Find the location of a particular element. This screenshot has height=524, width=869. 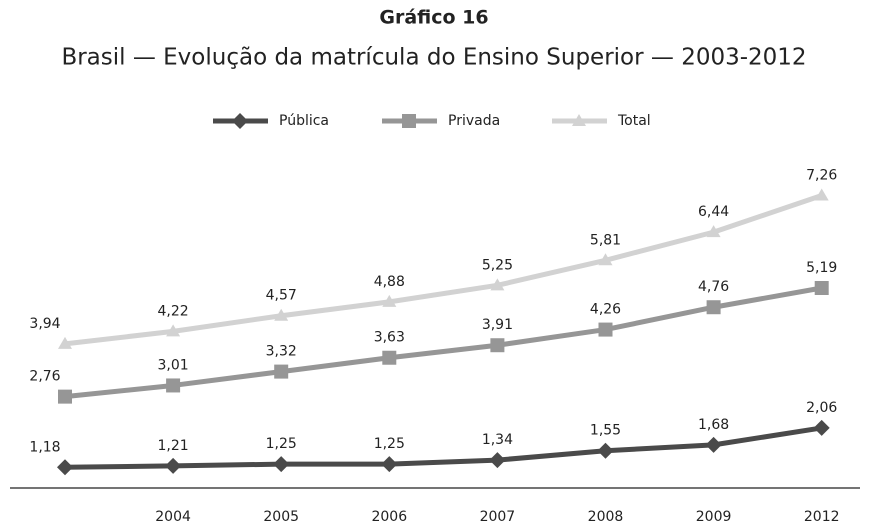

data-label: 3,01 is located at coordinates (173, 365).